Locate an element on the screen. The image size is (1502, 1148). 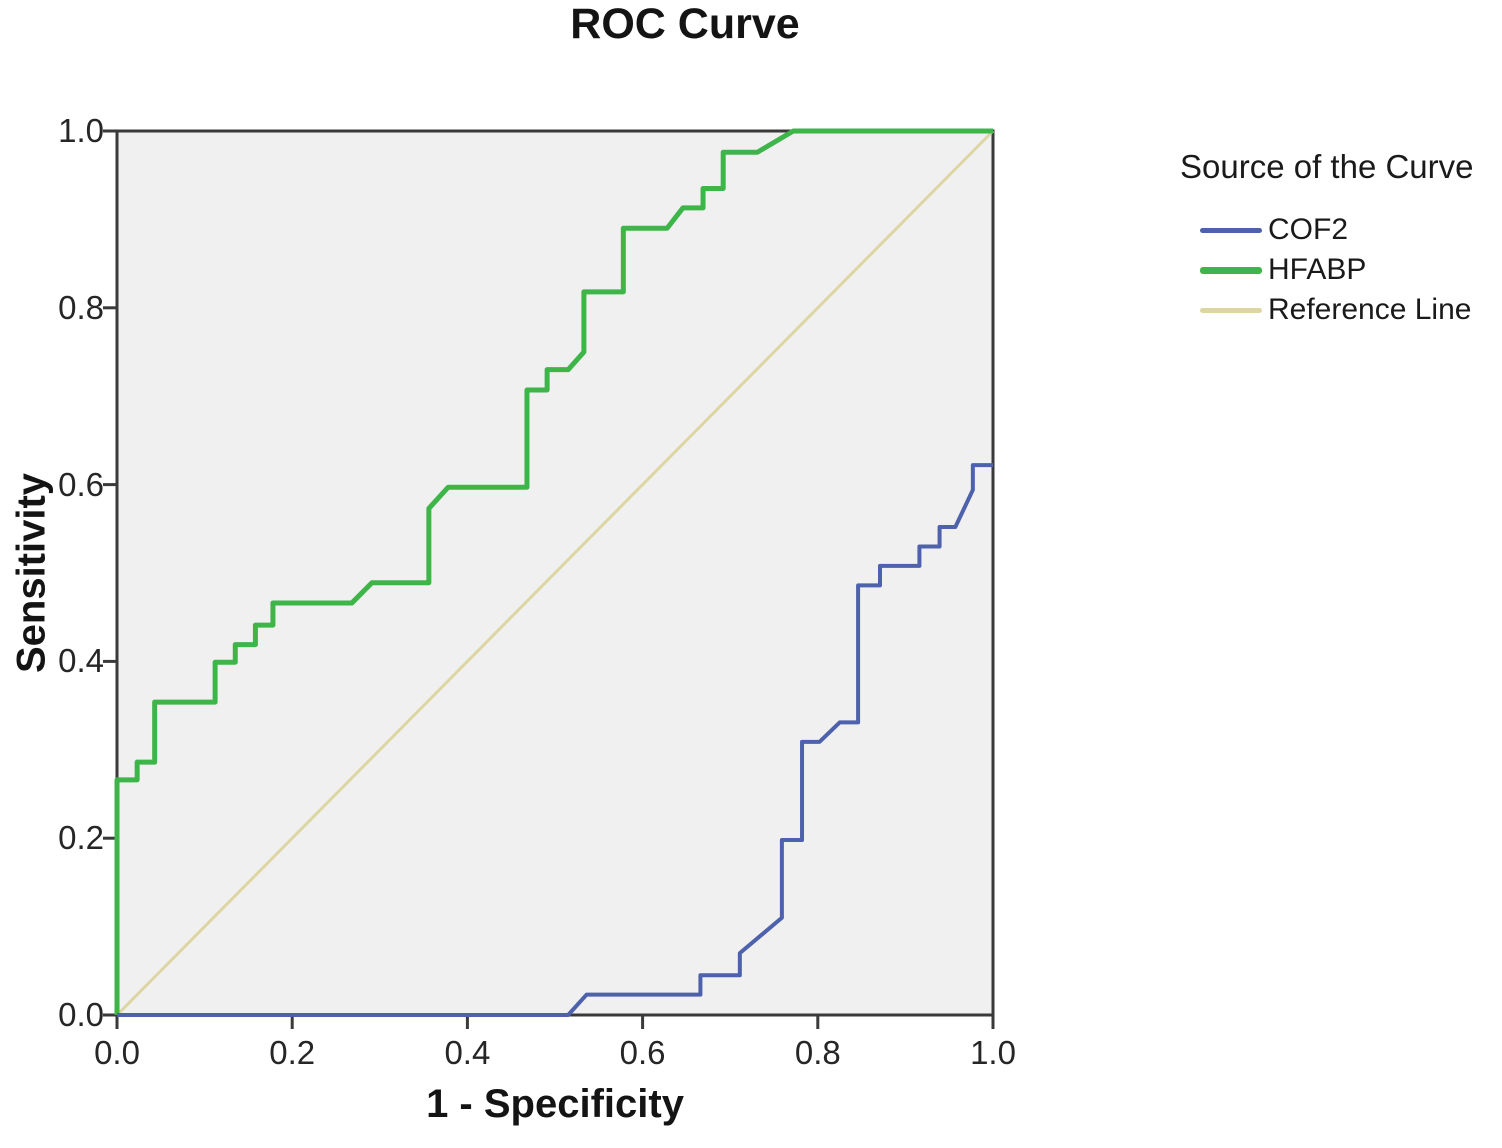
x-tick-label: 0.2 is located at coordinates (292, 1052).